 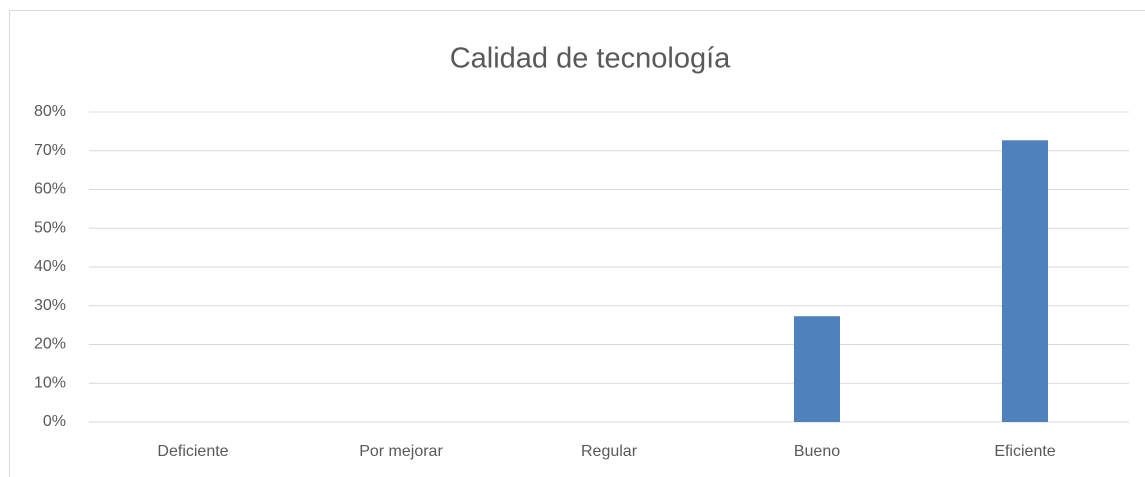 I want to click on chart-title: Calidad de tecnología, so click(x=590, y=59).